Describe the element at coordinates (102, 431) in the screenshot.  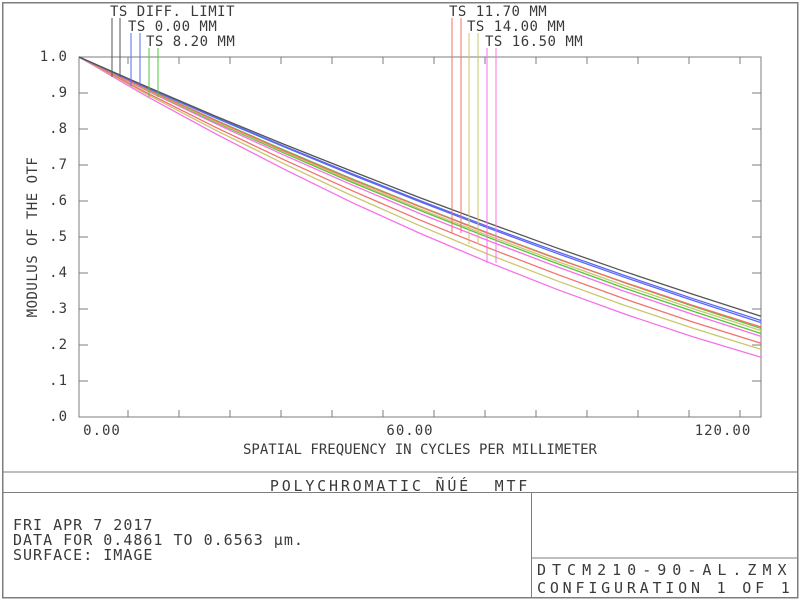
I see `x-tick-label: 0.00` at that location.